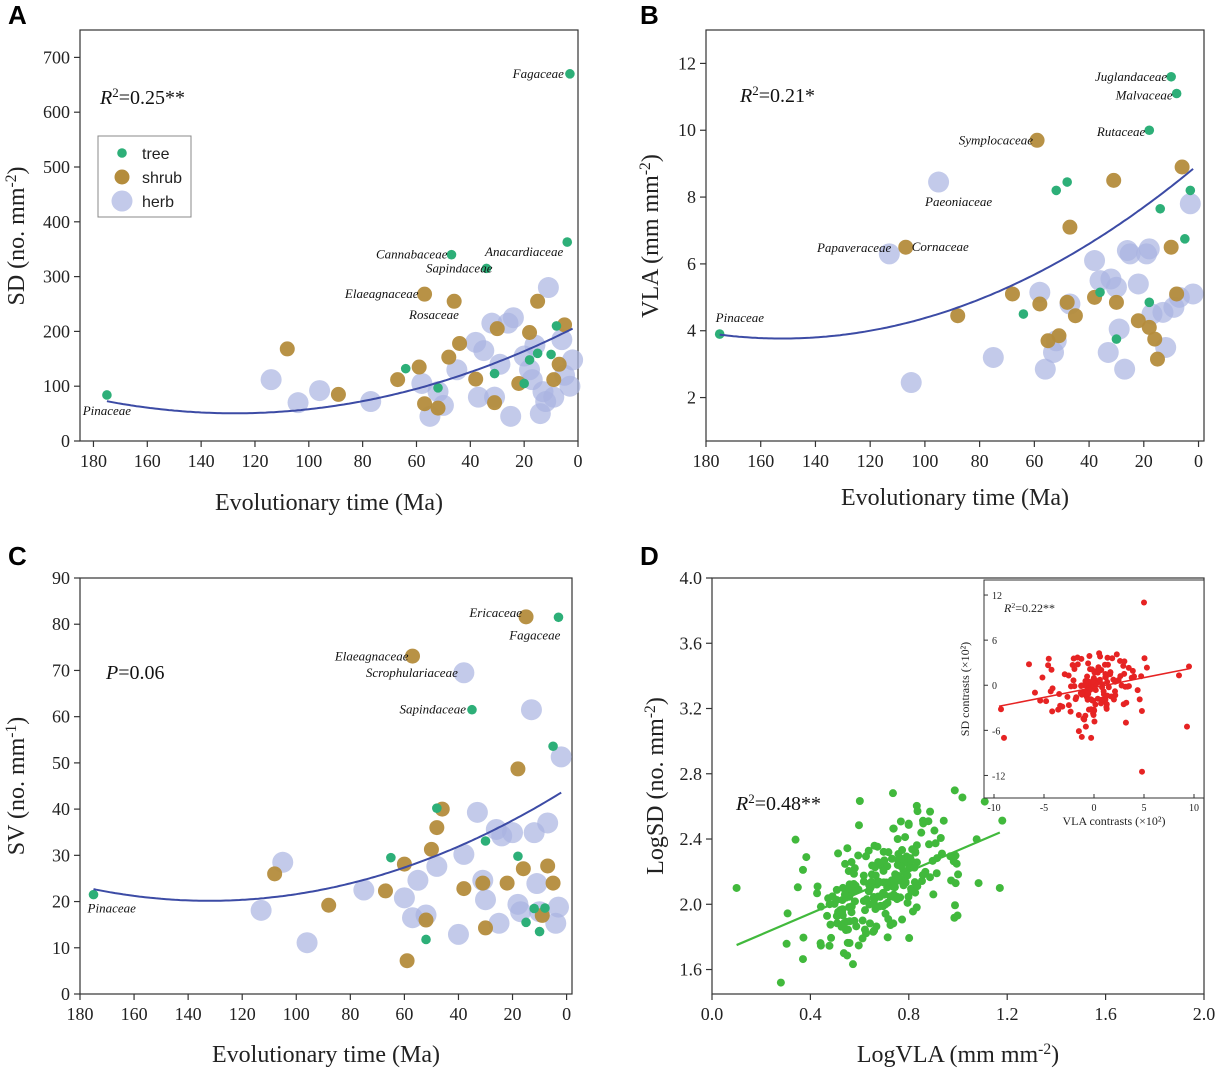 Image resolution: width=1217 pixels, height=1076 pixels. What do you see at coordinates (712, 1014) in the screenshot?
I see `x-tick-label: 0.0` at bounding box center [712, 1014].